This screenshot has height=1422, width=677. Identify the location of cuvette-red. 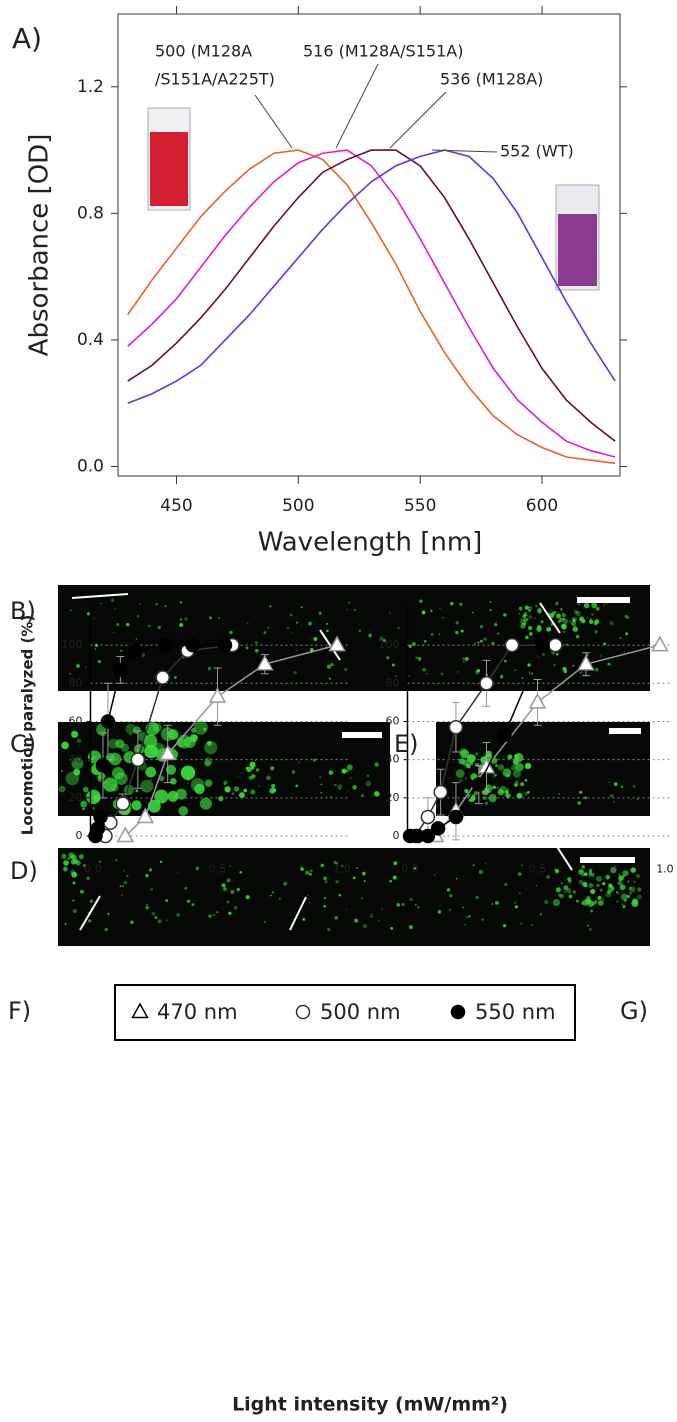
(169, 159).